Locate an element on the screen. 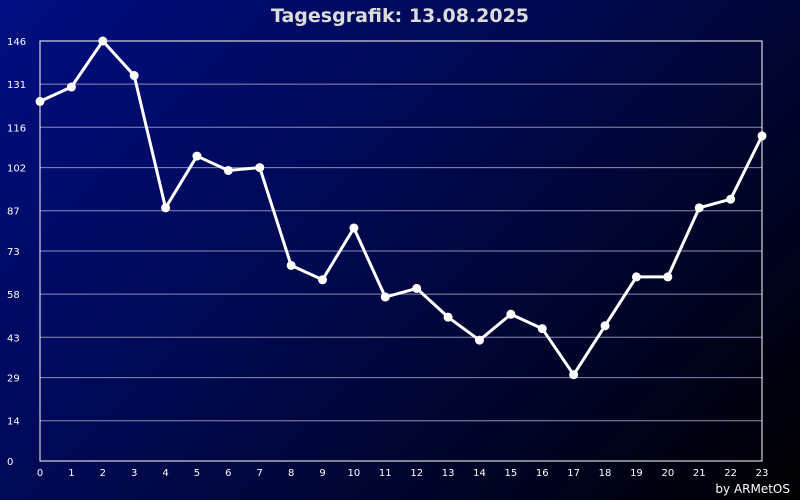  x-tick-label: 18 is located at coordinates (605, 473).